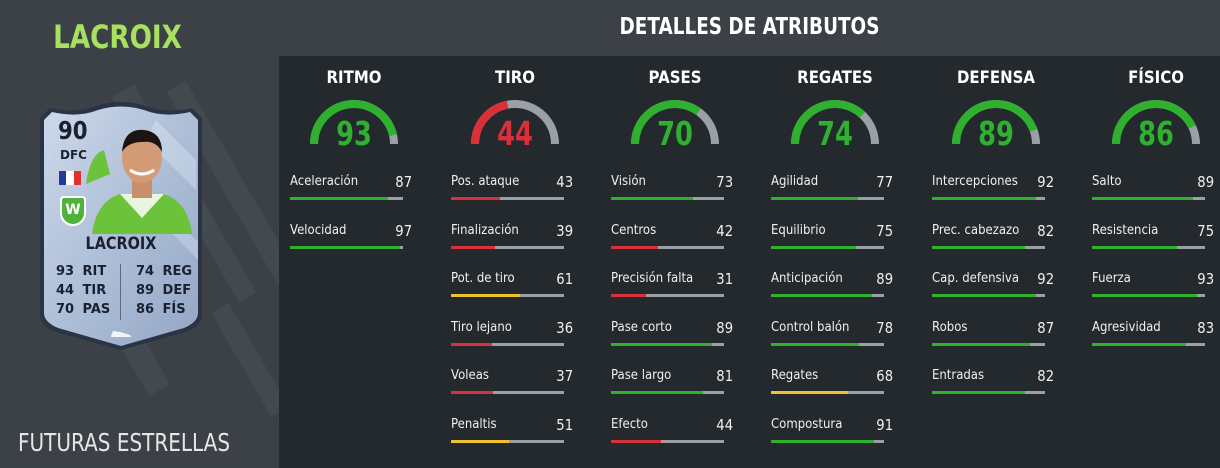 This screenshot has width=1220, height=468. Describe the element at coordinates (884, 182) in the screenshot. I see `attribute-value: 77` at that location.